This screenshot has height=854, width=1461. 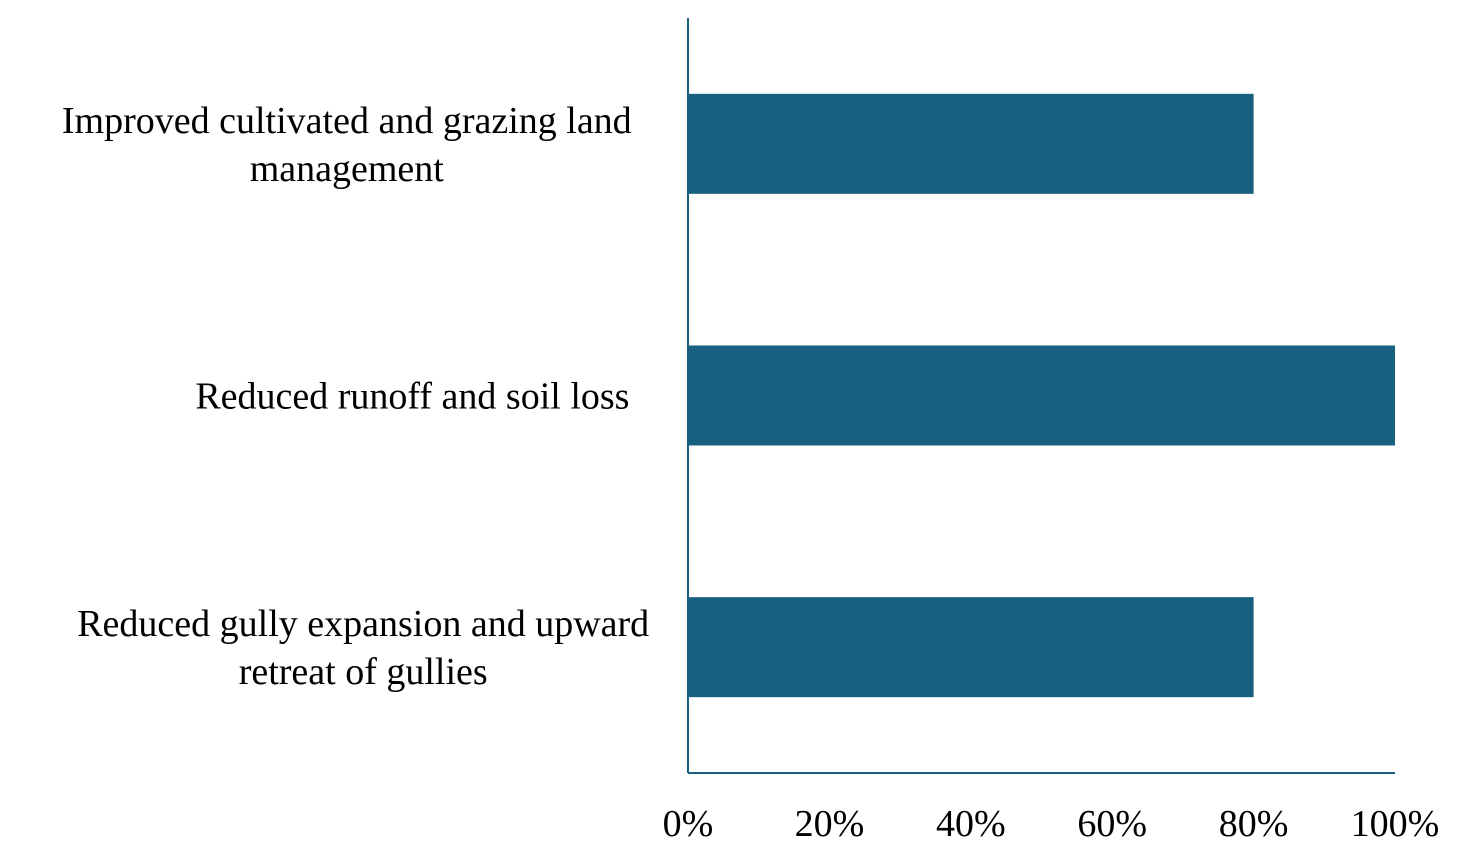 What do you see at coordinates (971, 824) in the screenshot?
I see `x-tick-label: 40%` at bounding box center [971, 824].